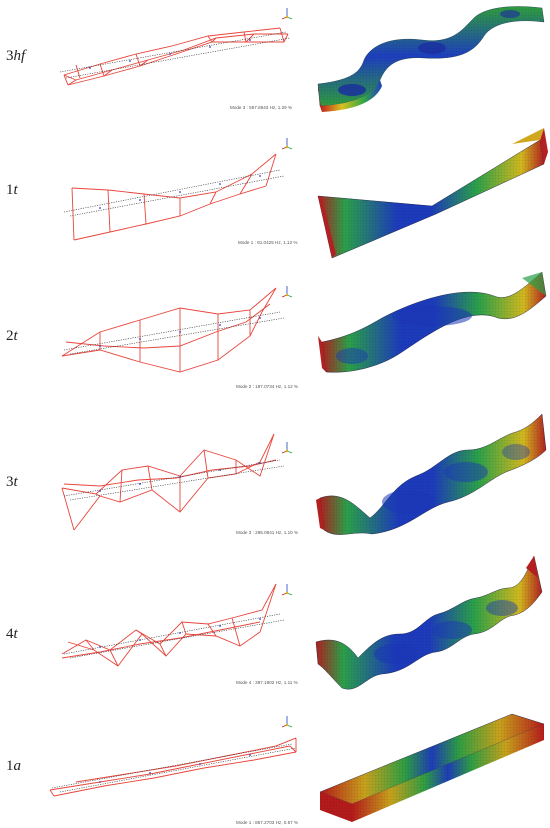  I want to click on wireframe-plot-3hf, so click(175, 56).